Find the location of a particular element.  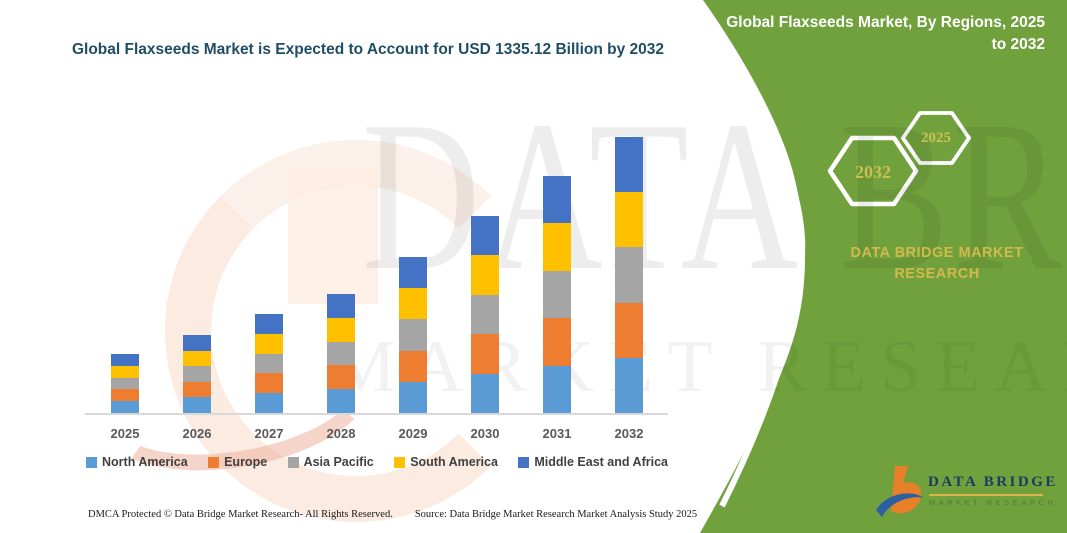

legend-item-south-america: South America is located at coordinates (446, 462).